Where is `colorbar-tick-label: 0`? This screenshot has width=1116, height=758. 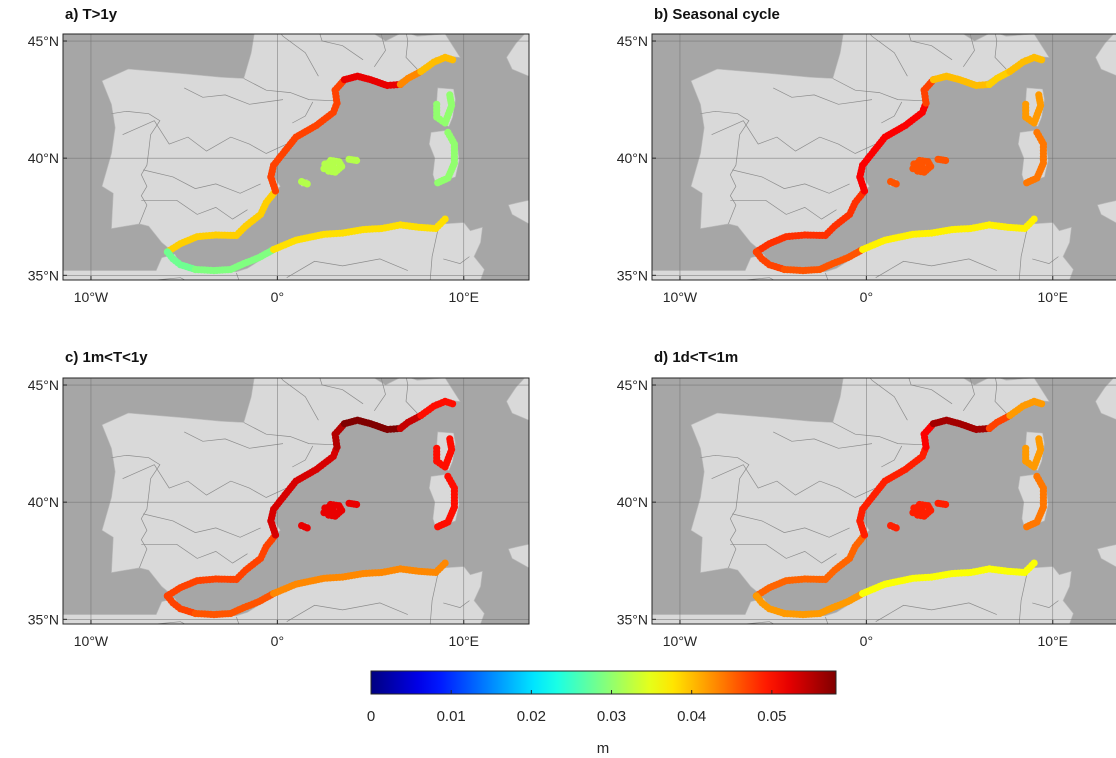
colorbar-tick-label: 0 is located at coordinates (371, 716).